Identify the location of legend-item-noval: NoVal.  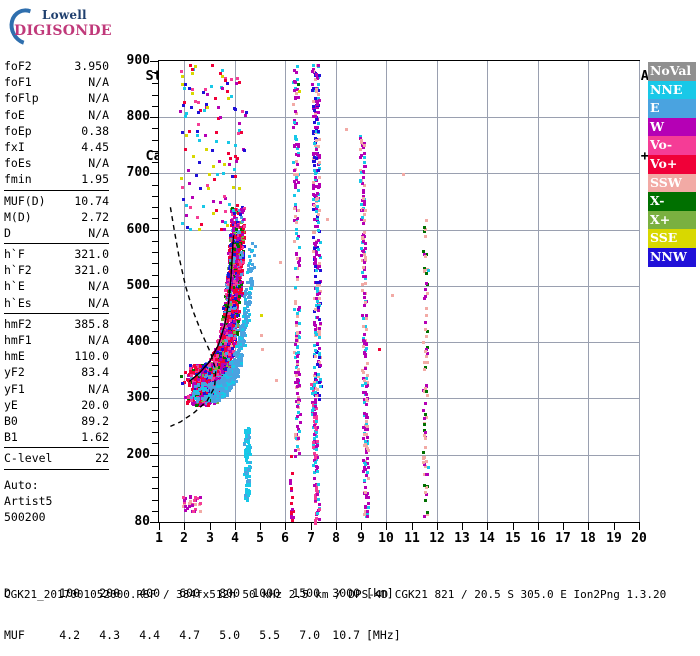
(672, 71).